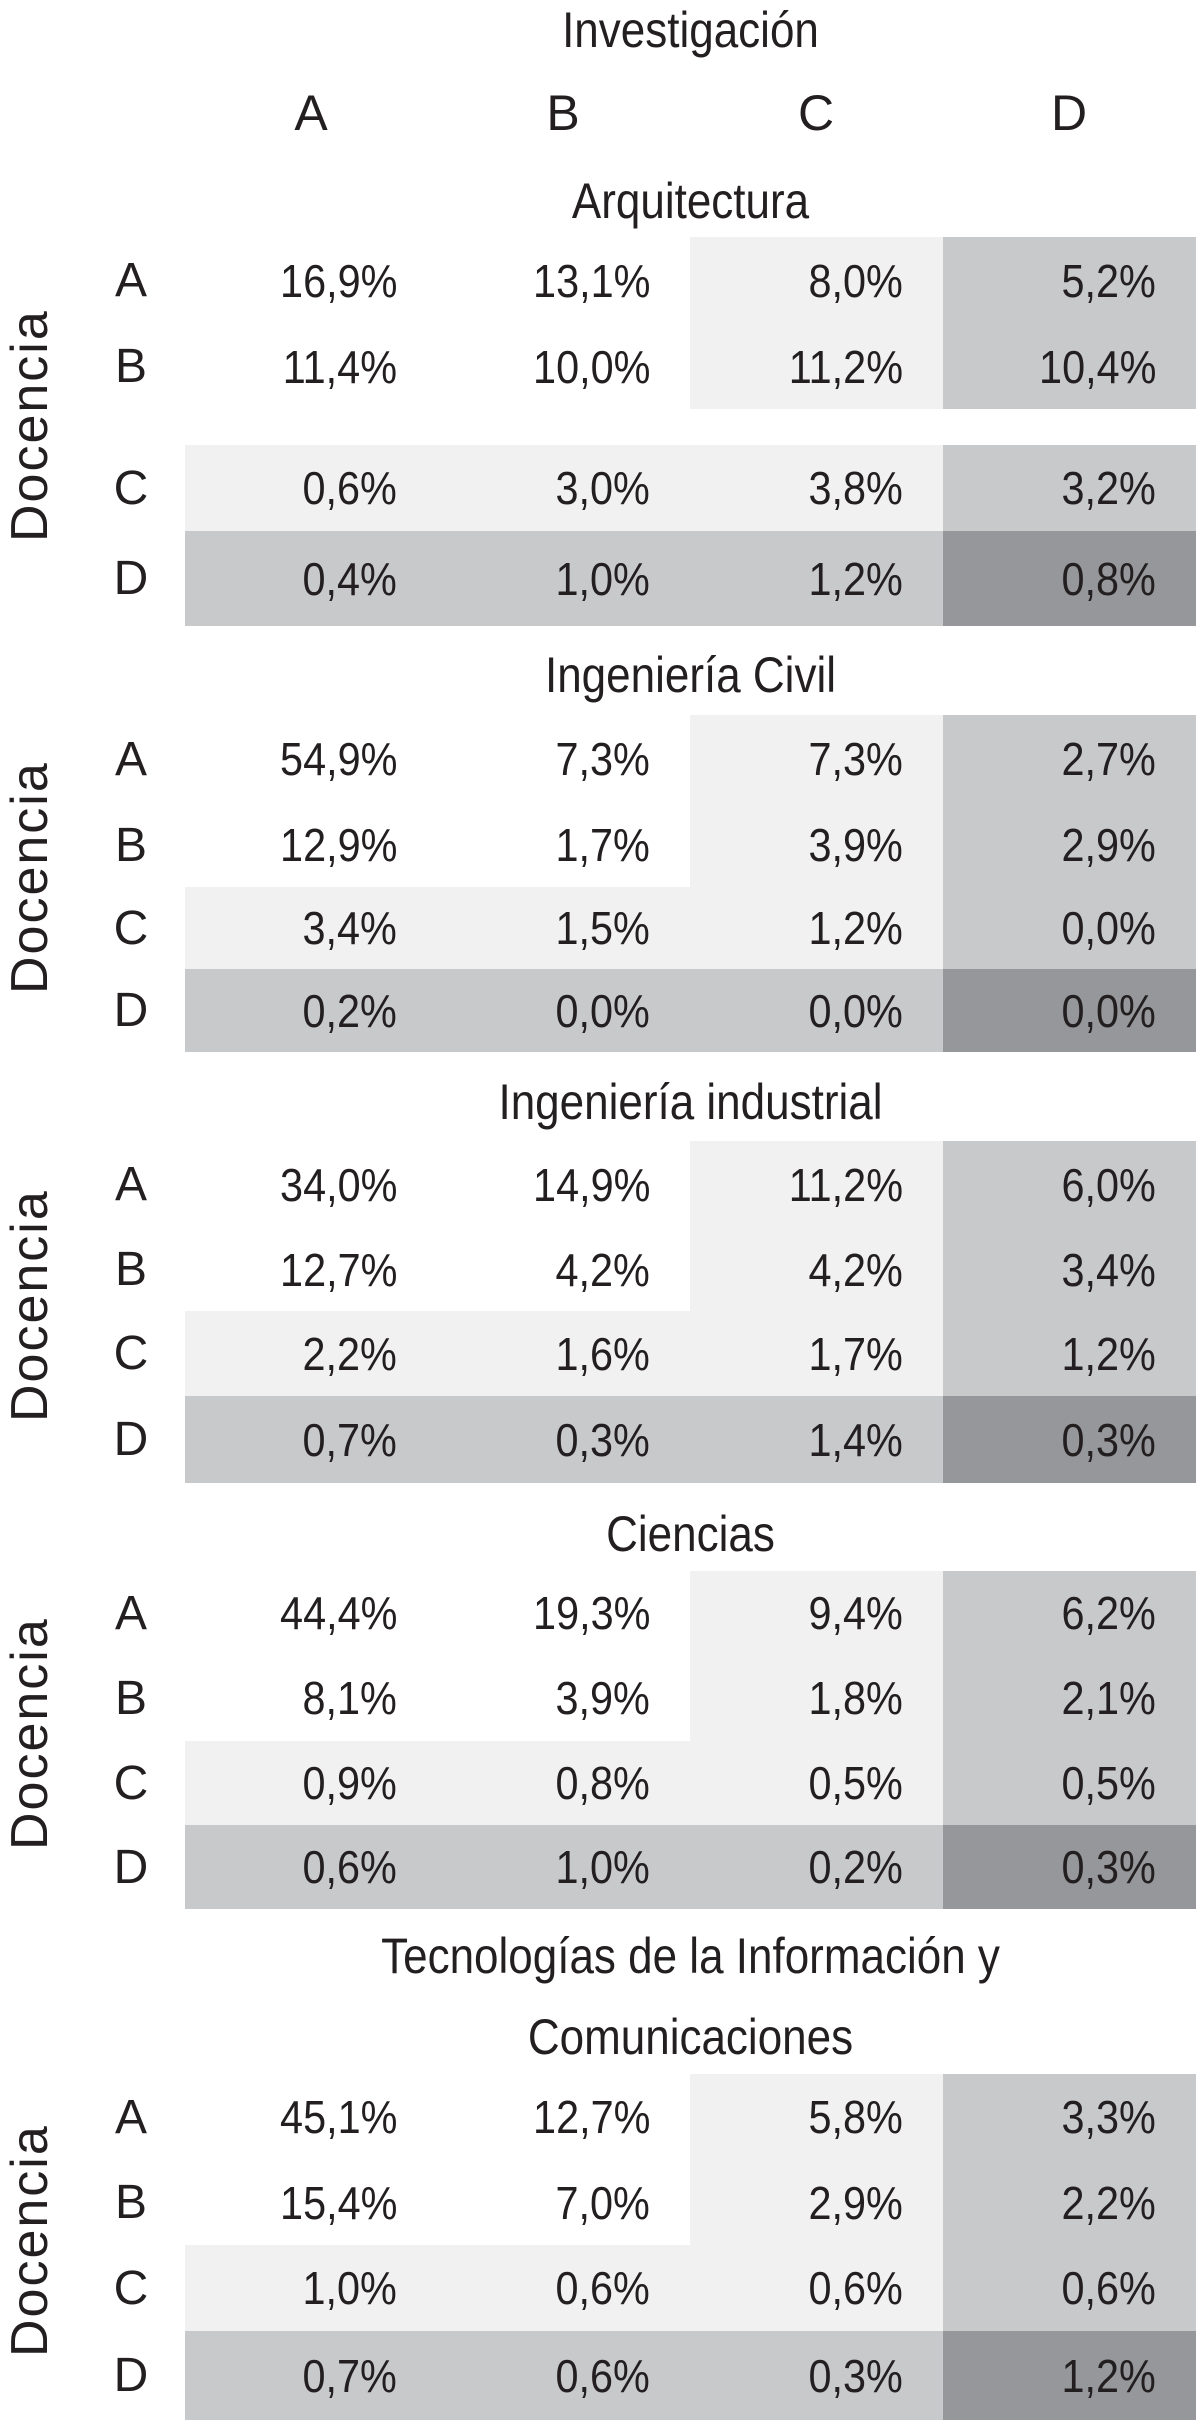 This screenshot has height=2430, width=1199. I want to click on cell-value: 1,6%, so click(602, 1353).